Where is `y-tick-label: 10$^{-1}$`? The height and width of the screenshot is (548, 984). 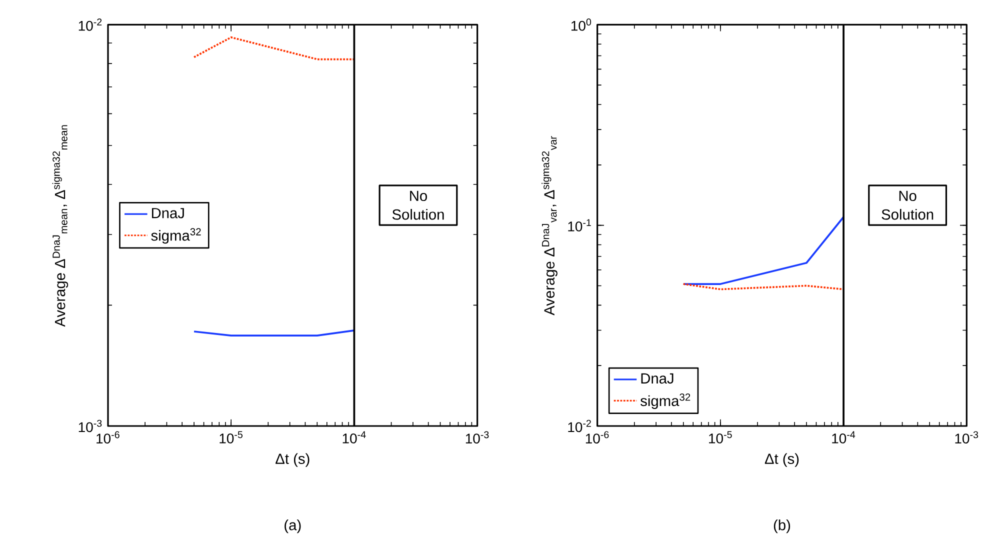 y-tick-label: 10$^{-1}$ is located at coordinates (579, 225).